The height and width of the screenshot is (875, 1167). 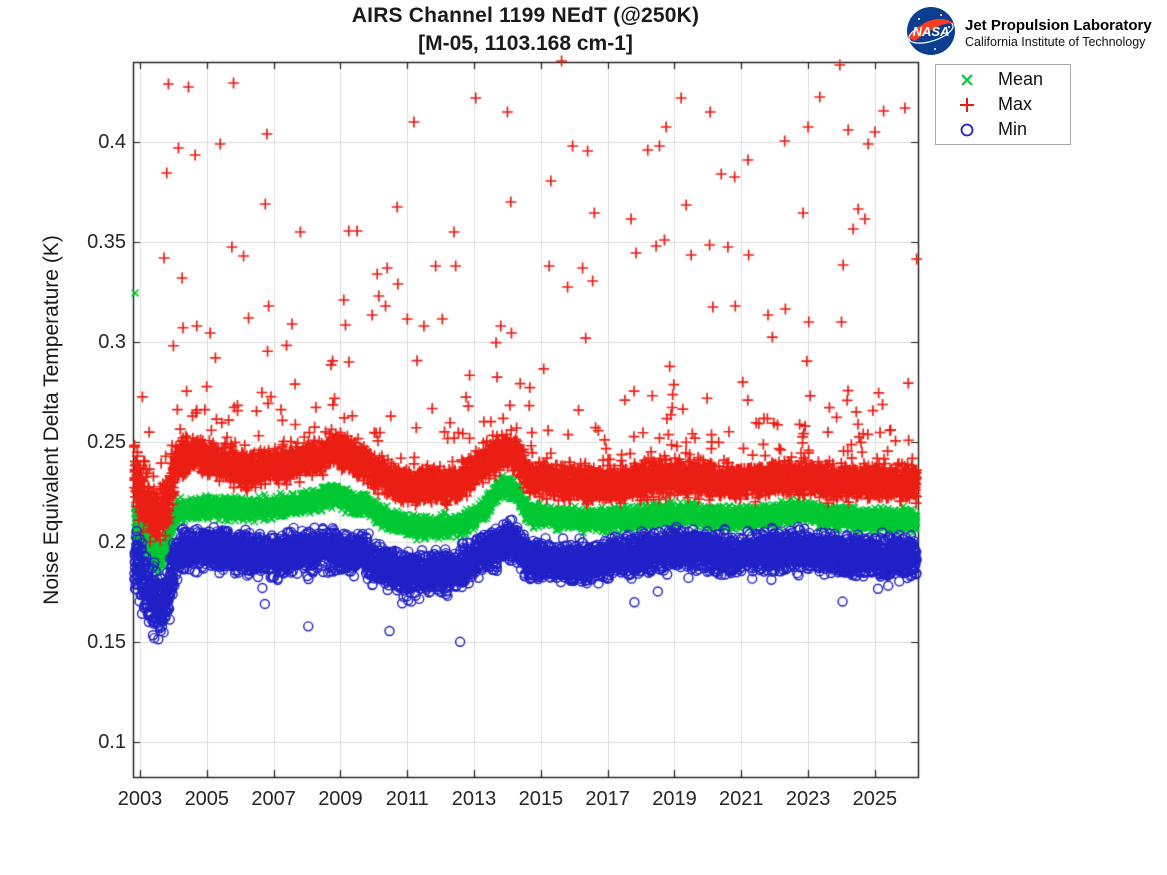 I want to click on x-tick-label: 2005, so click(x=207, y=799).